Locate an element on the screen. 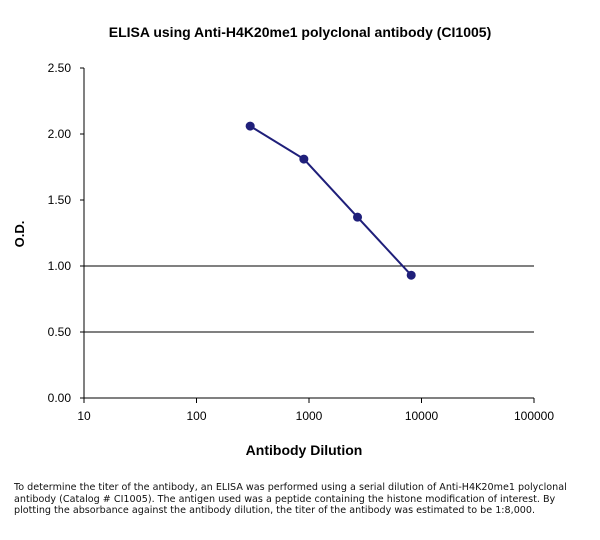 This screenshot has height=540, width=600. y-tick-label: 0.50 is located at coordinates (60, 332).